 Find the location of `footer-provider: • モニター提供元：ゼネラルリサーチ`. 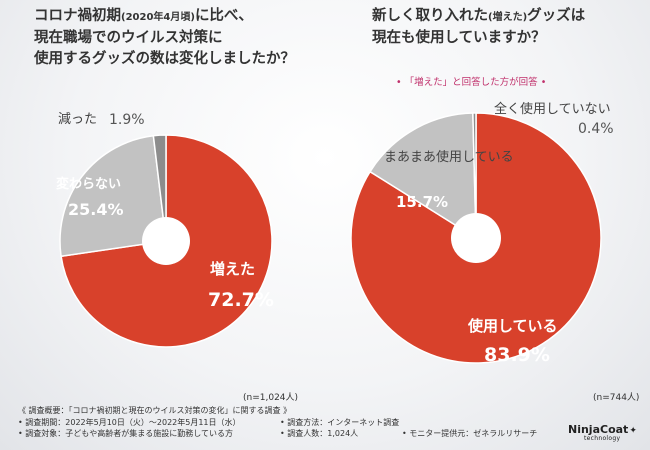

footer-provider: • モニター提供元：ゼネラルリサーチ is located at coordinates (470, 433).